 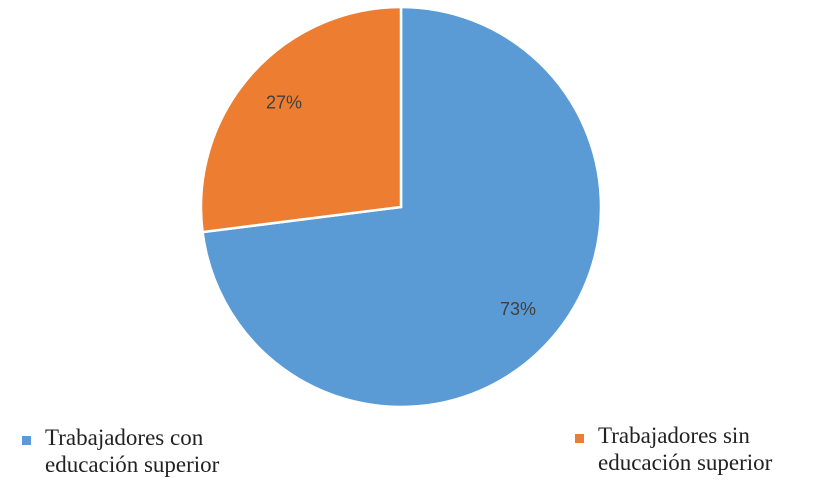 What do you see at coordinates (301, 119) in the screenshot?
I see `pie-slice` at bounding box center [301, 119].